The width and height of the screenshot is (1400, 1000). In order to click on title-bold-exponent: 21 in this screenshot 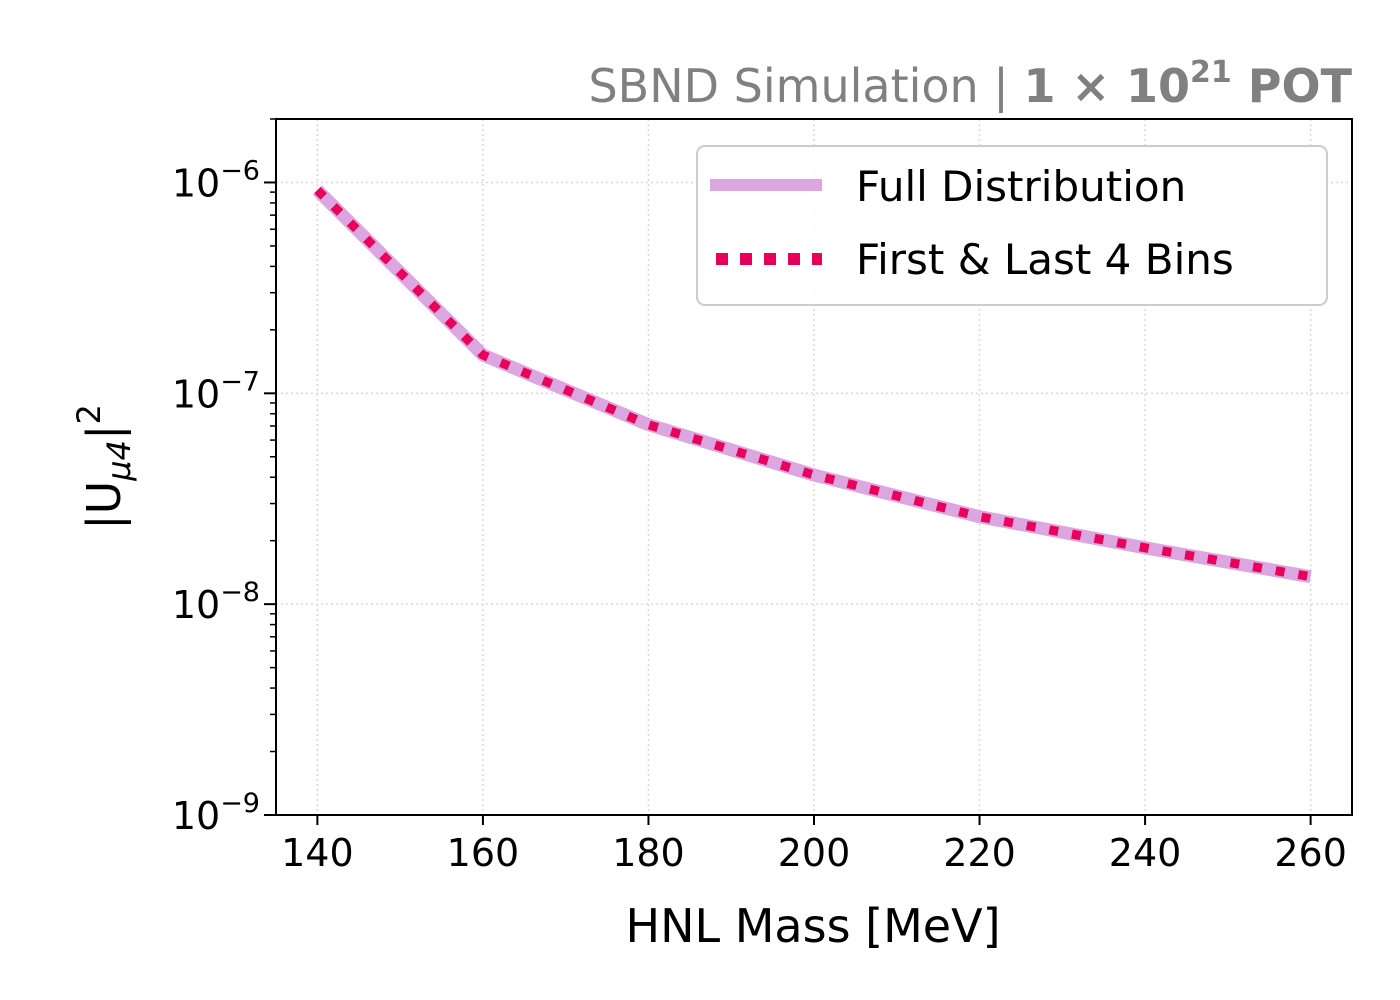, I will do `click(1211, 72)`.